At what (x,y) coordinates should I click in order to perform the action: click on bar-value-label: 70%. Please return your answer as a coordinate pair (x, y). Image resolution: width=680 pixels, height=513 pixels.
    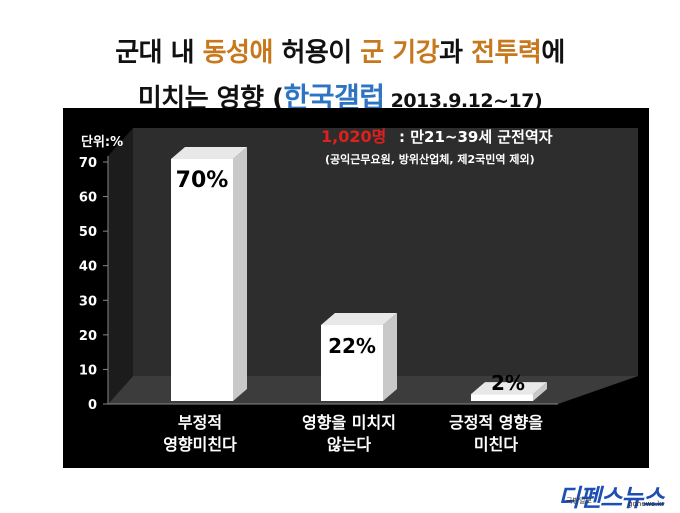
    Looking at the image, I should click on (202, 180).